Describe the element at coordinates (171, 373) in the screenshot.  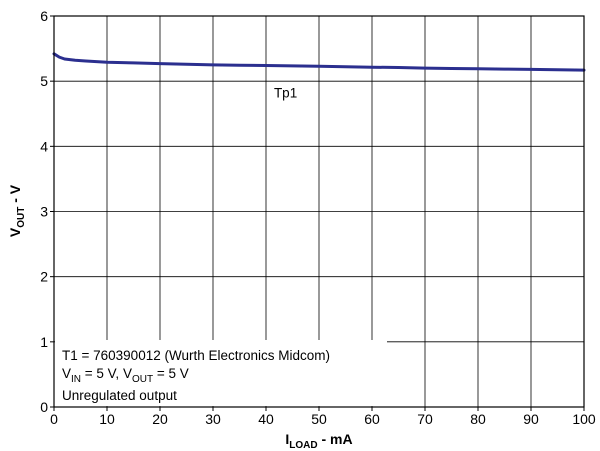
I see `annotation-vout-value: = 5 V` at that location.